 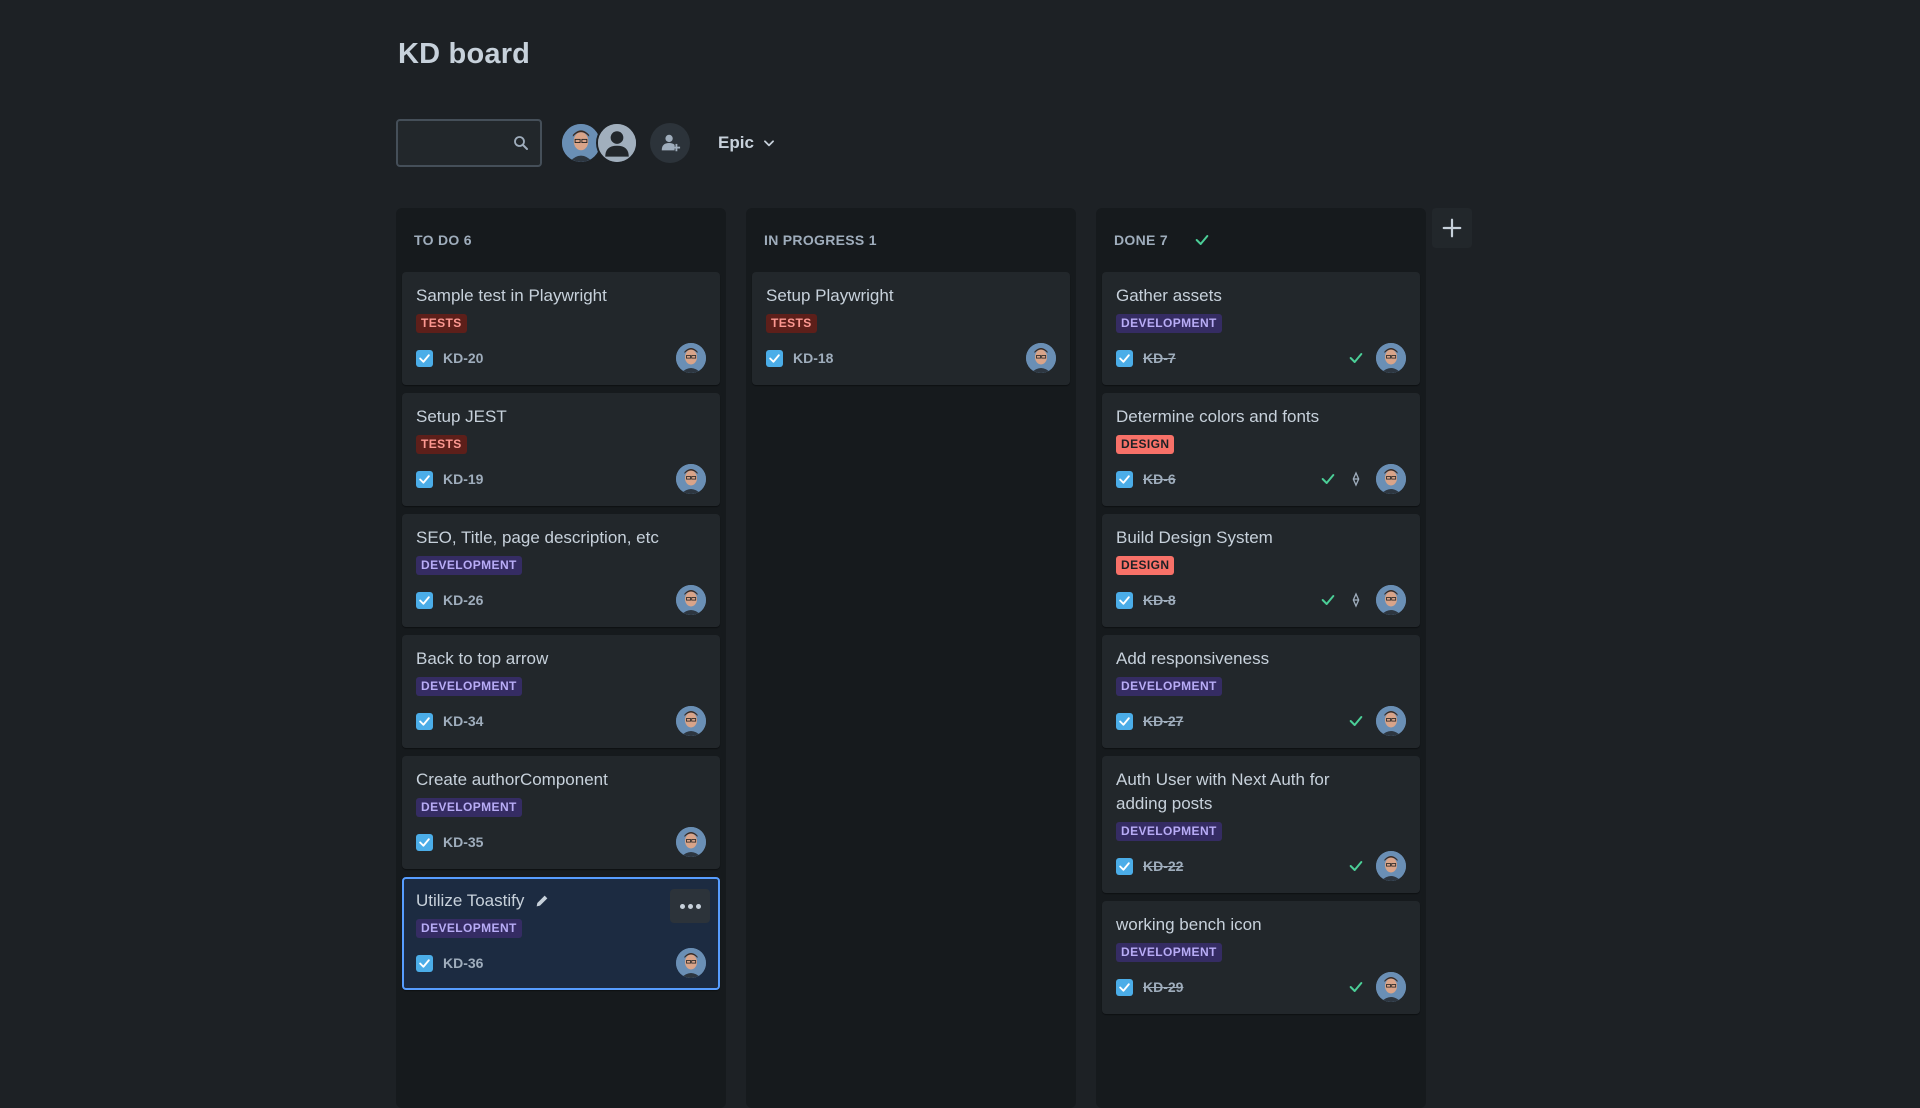 What do you see at coordinates (1159, 600) in the screenshot?
I see `issue-key: KD-8` at bounding box center [1159, 600].